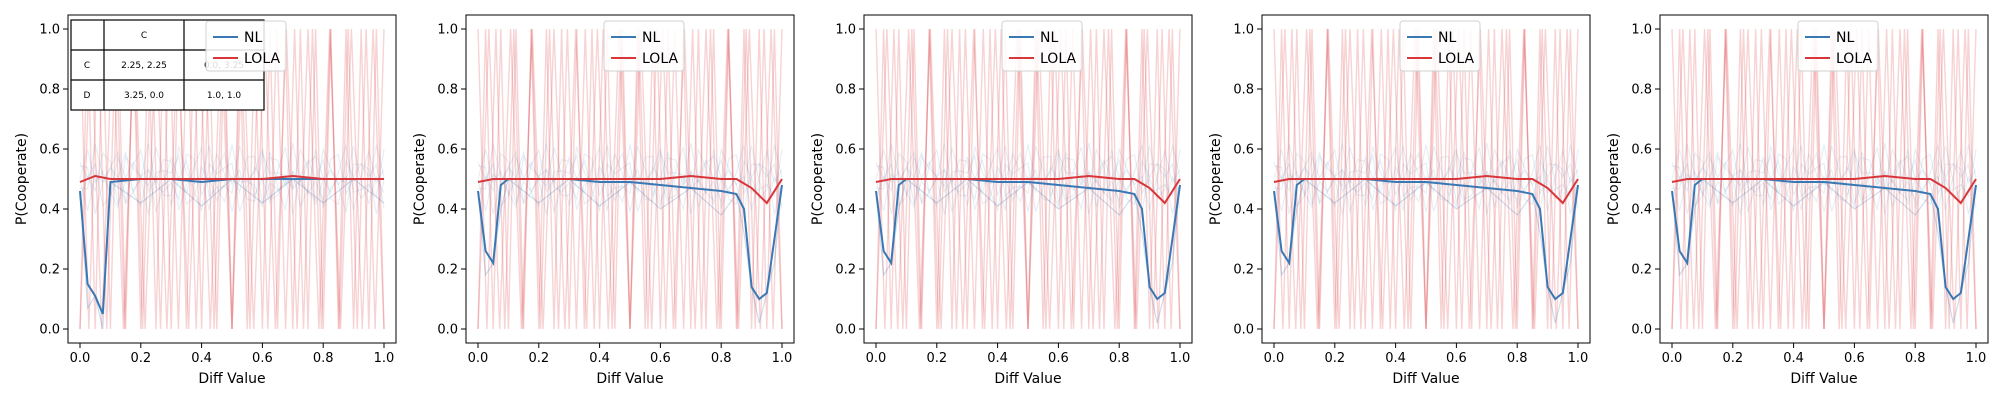 The height and width of the screenshot is (400, 2000). Describe the element at coordinates (87, 96) in the screenshot. I see `payoff-row-label: D` at that location.